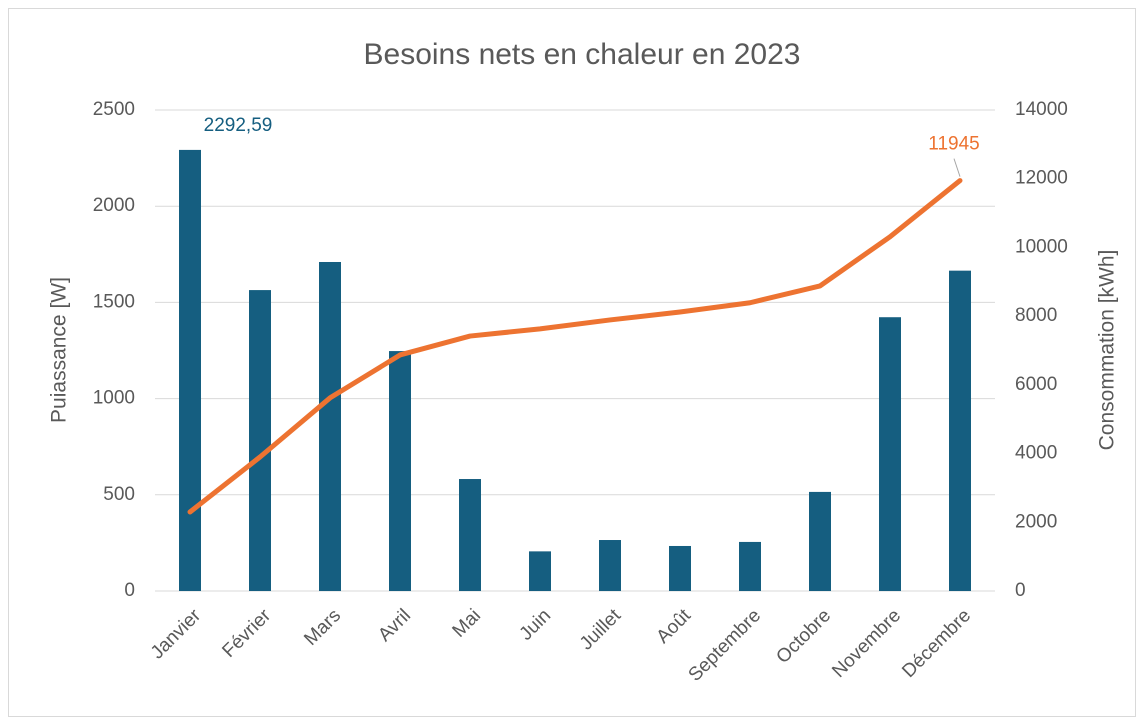 The image size is (1144, 717). Describe the element at coordinates (1036, 384) in the screenshot. I see `y2-tick-label: 6000` at that location.